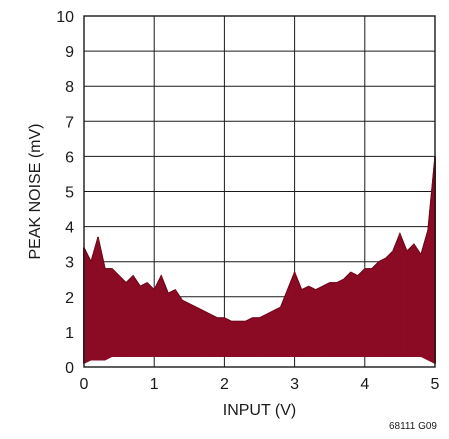 The image size is (449, 439). Describe the element at coordinates (435, 384) in the screenshot. I see `x-tick-label: 5` at that location.